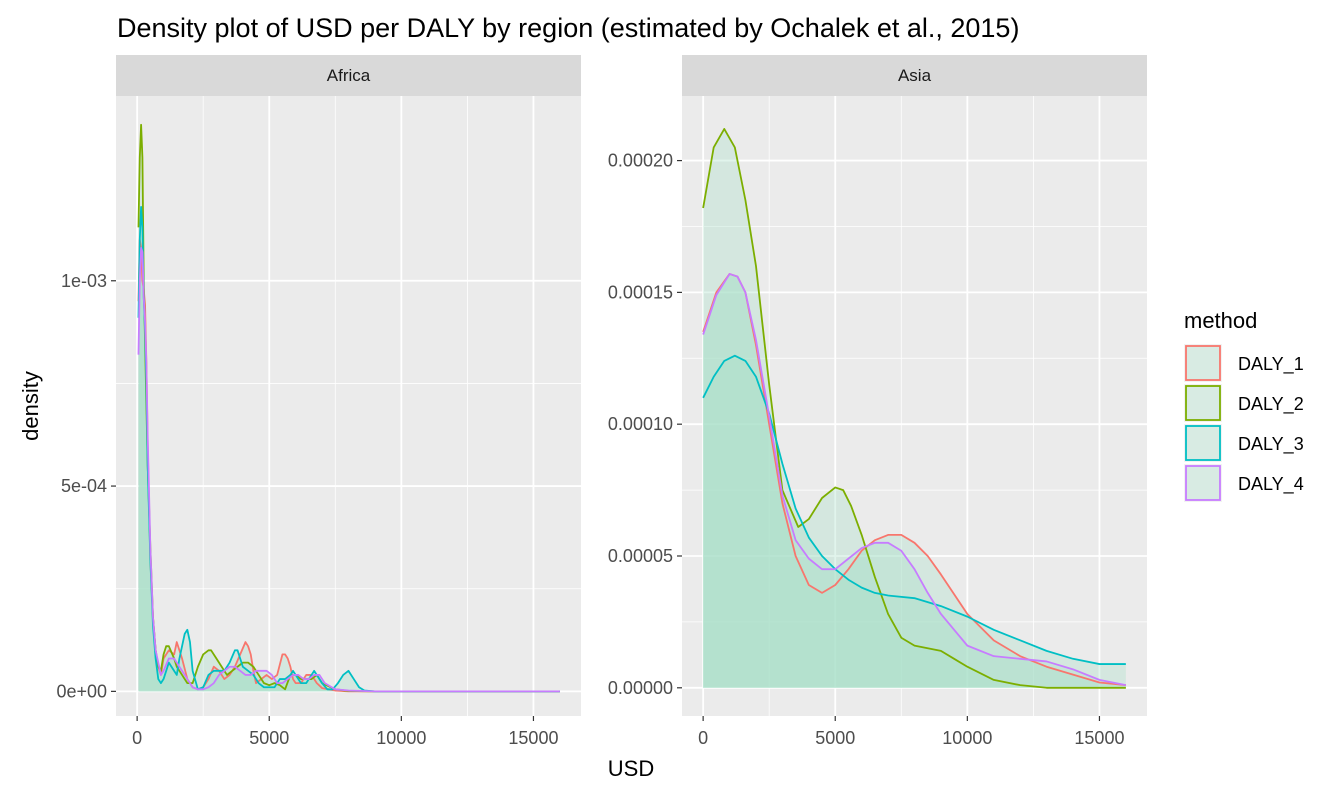  Describe the element at coordinates (137, 738) in the screenshot. I see `africa-x-tick-label: 0` at that location.